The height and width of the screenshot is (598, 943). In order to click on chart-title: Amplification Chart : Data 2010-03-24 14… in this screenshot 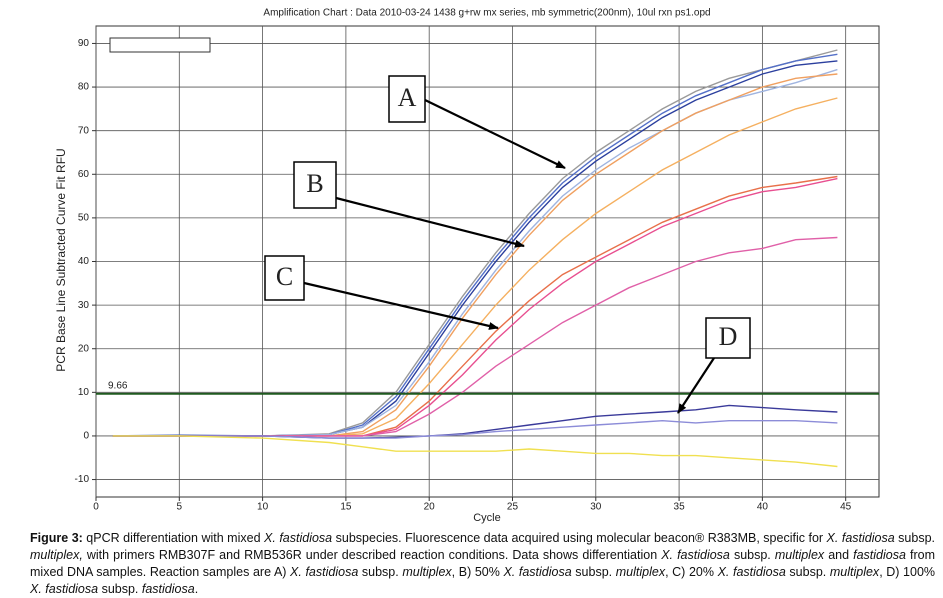, I will do `click(486, 13)`.